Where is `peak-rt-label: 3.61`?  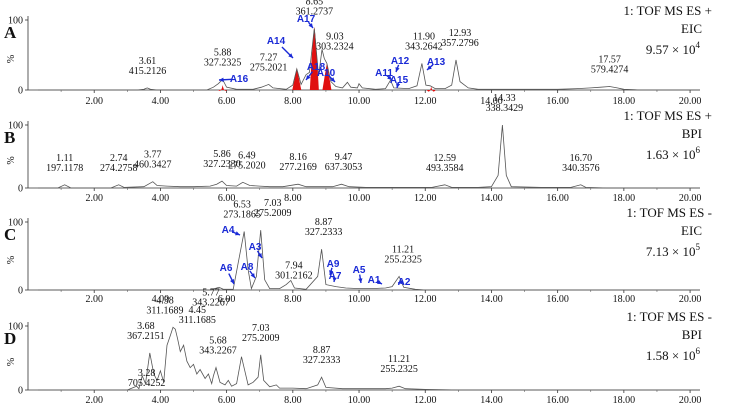
peak-rt-label: 3.61 is located at coordinates (148, 61).